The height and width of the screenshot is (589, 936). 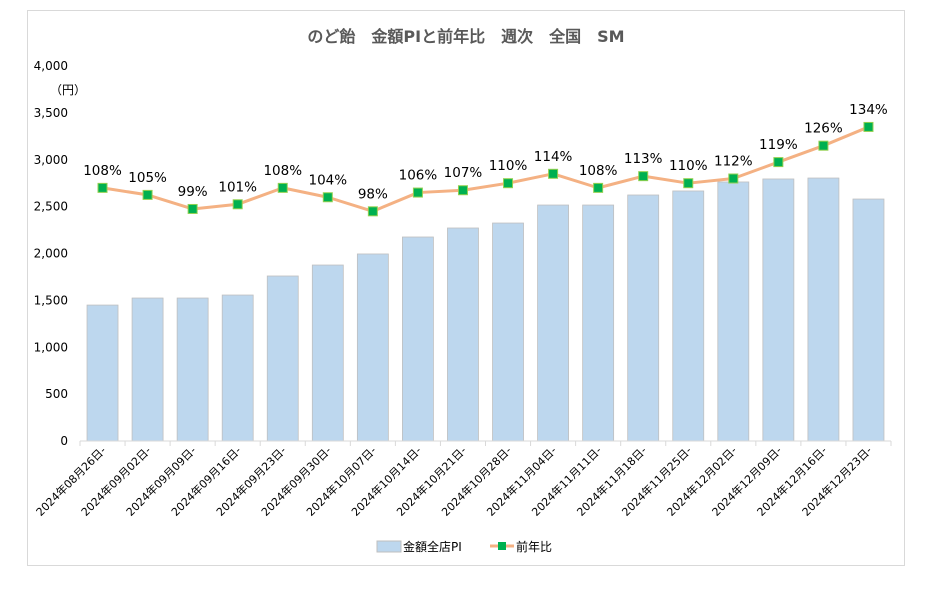 What do you see at coordinates (486, 169) in the screenshot?
I see `yoy-line` at bounding box center [486, 169].